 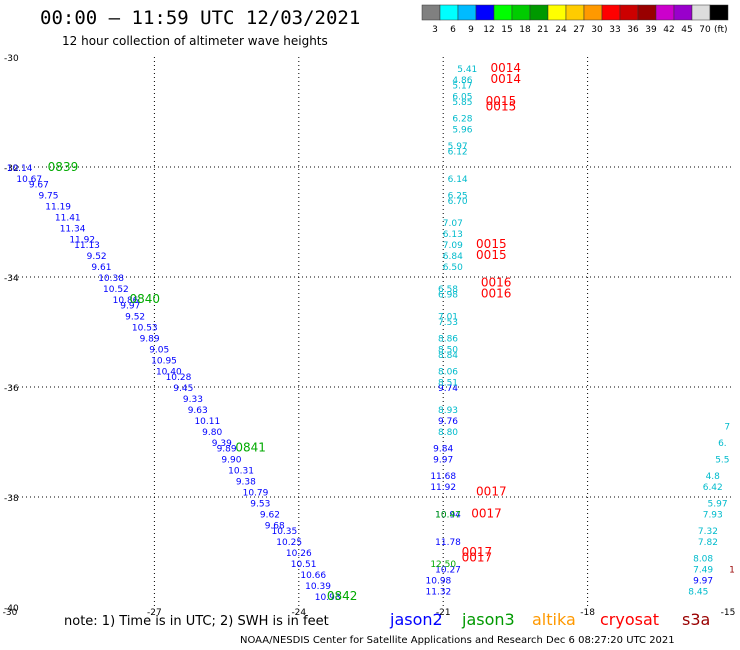 What do you see at coordinates (471, 30) in the screenshot?
I see `colorbar-label: 9` at bounding box center [471, 30].